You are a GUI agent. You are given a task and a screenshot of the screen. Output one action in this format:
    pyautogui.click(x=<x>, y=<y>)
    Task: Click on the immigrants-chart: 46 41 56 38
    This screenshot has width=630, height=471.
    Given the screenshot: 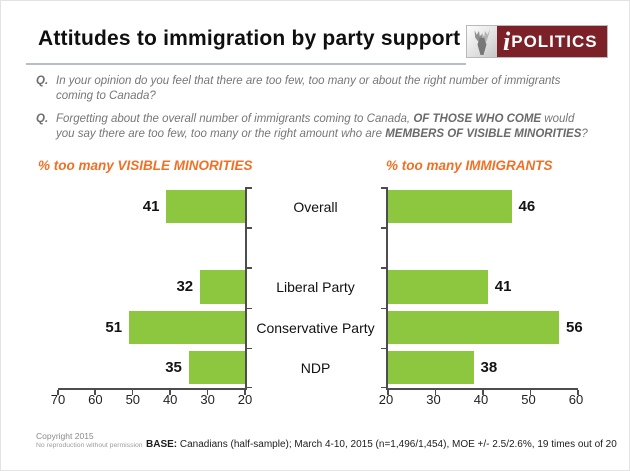 What is the action you would take?
    pyautogui.click(x=482, y=291)
    